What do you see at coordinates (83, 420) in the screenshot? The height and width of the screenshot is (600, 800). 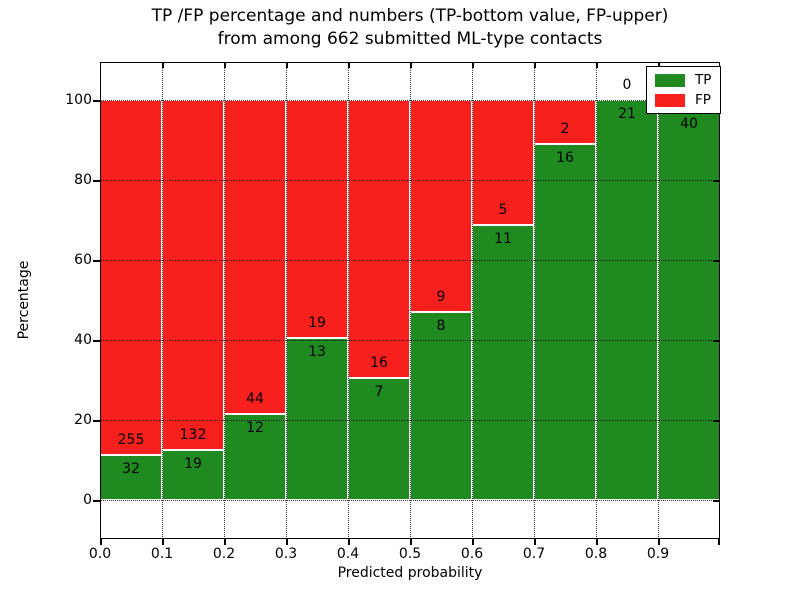 I see `y-tick-label-20: 20` at bounding box center [83, 420].